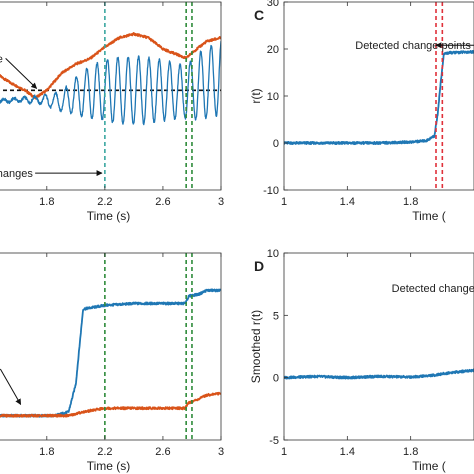 Image resolution: width=474 pixels, height=474 pixels. Describe the element at coordinates (271, 191) in the screenshot. I see `y-tick-label: -10` at that location.